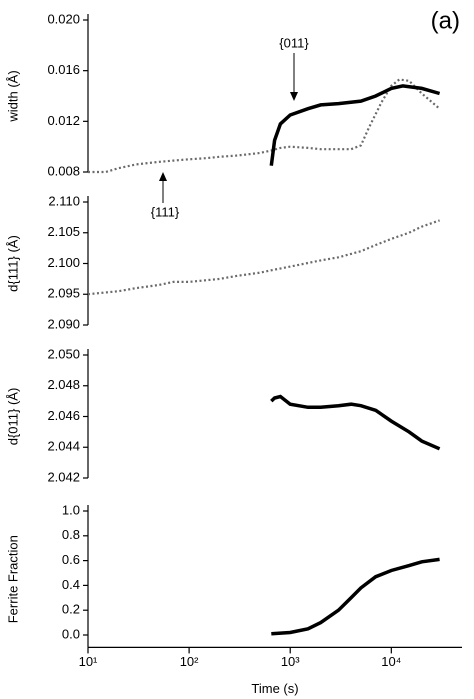  I want to click on annotation: {011}, so click(294, 42).